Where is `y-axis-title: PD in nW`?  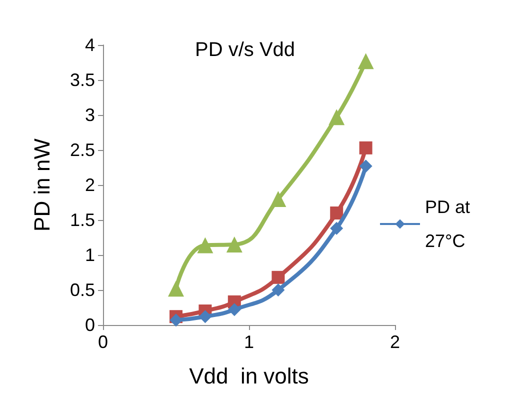
y-axis-title: PD in nW is located at coordinates (42, 185).